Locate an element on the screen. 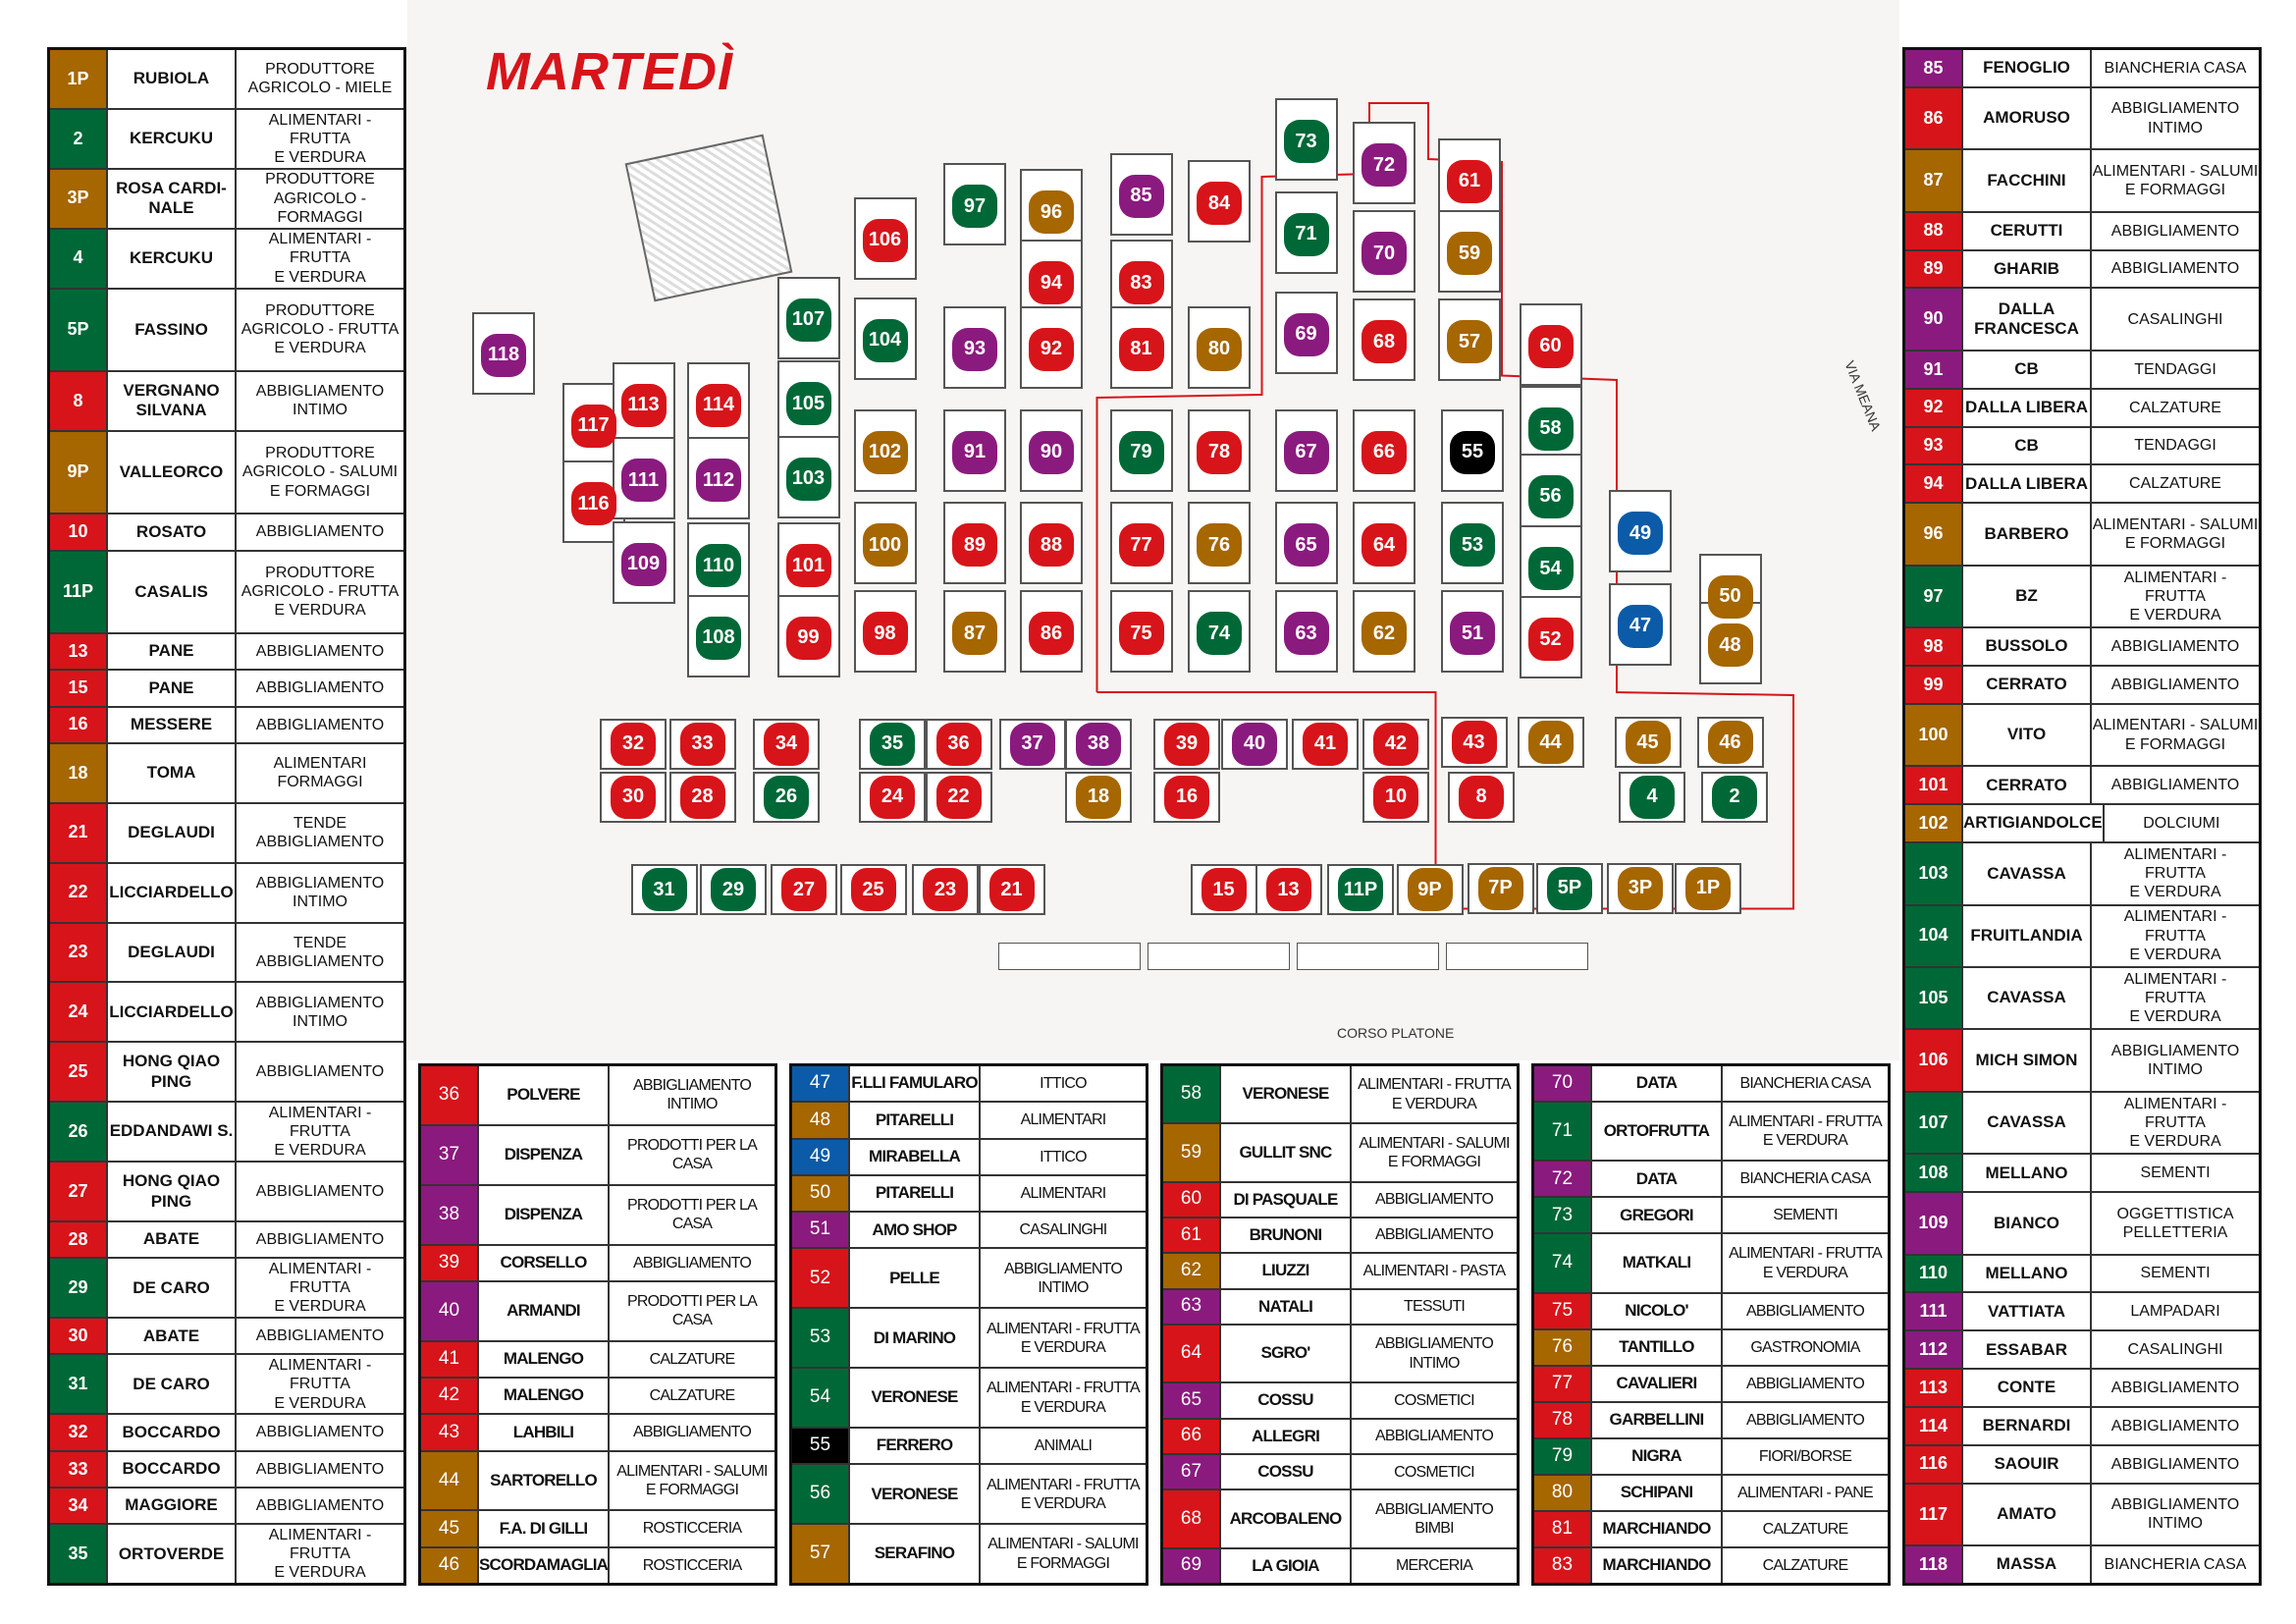 Image resolution: width=2296 pixels, height=1624 pixels. stall-marker: 10 is located at coordinates (1395, 797).